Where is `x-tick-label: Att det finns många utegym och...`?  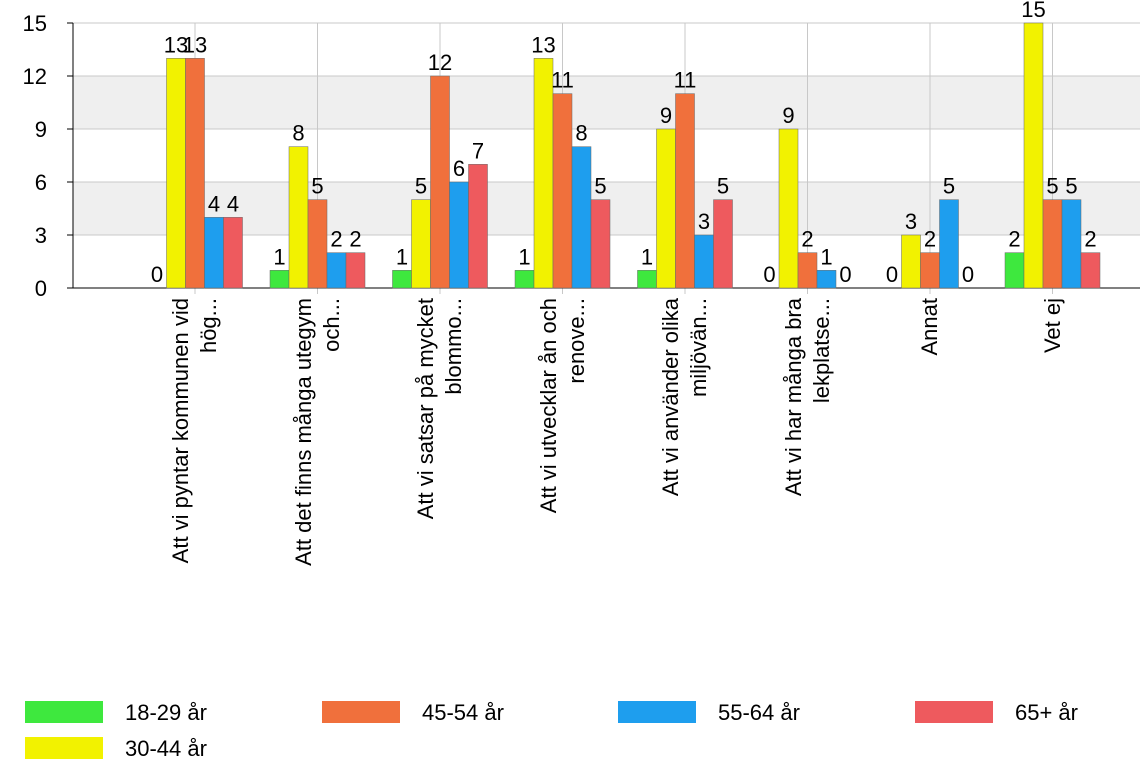 x-tick-label: Att det finns många utegym och... is located at coordinates (317, 432).